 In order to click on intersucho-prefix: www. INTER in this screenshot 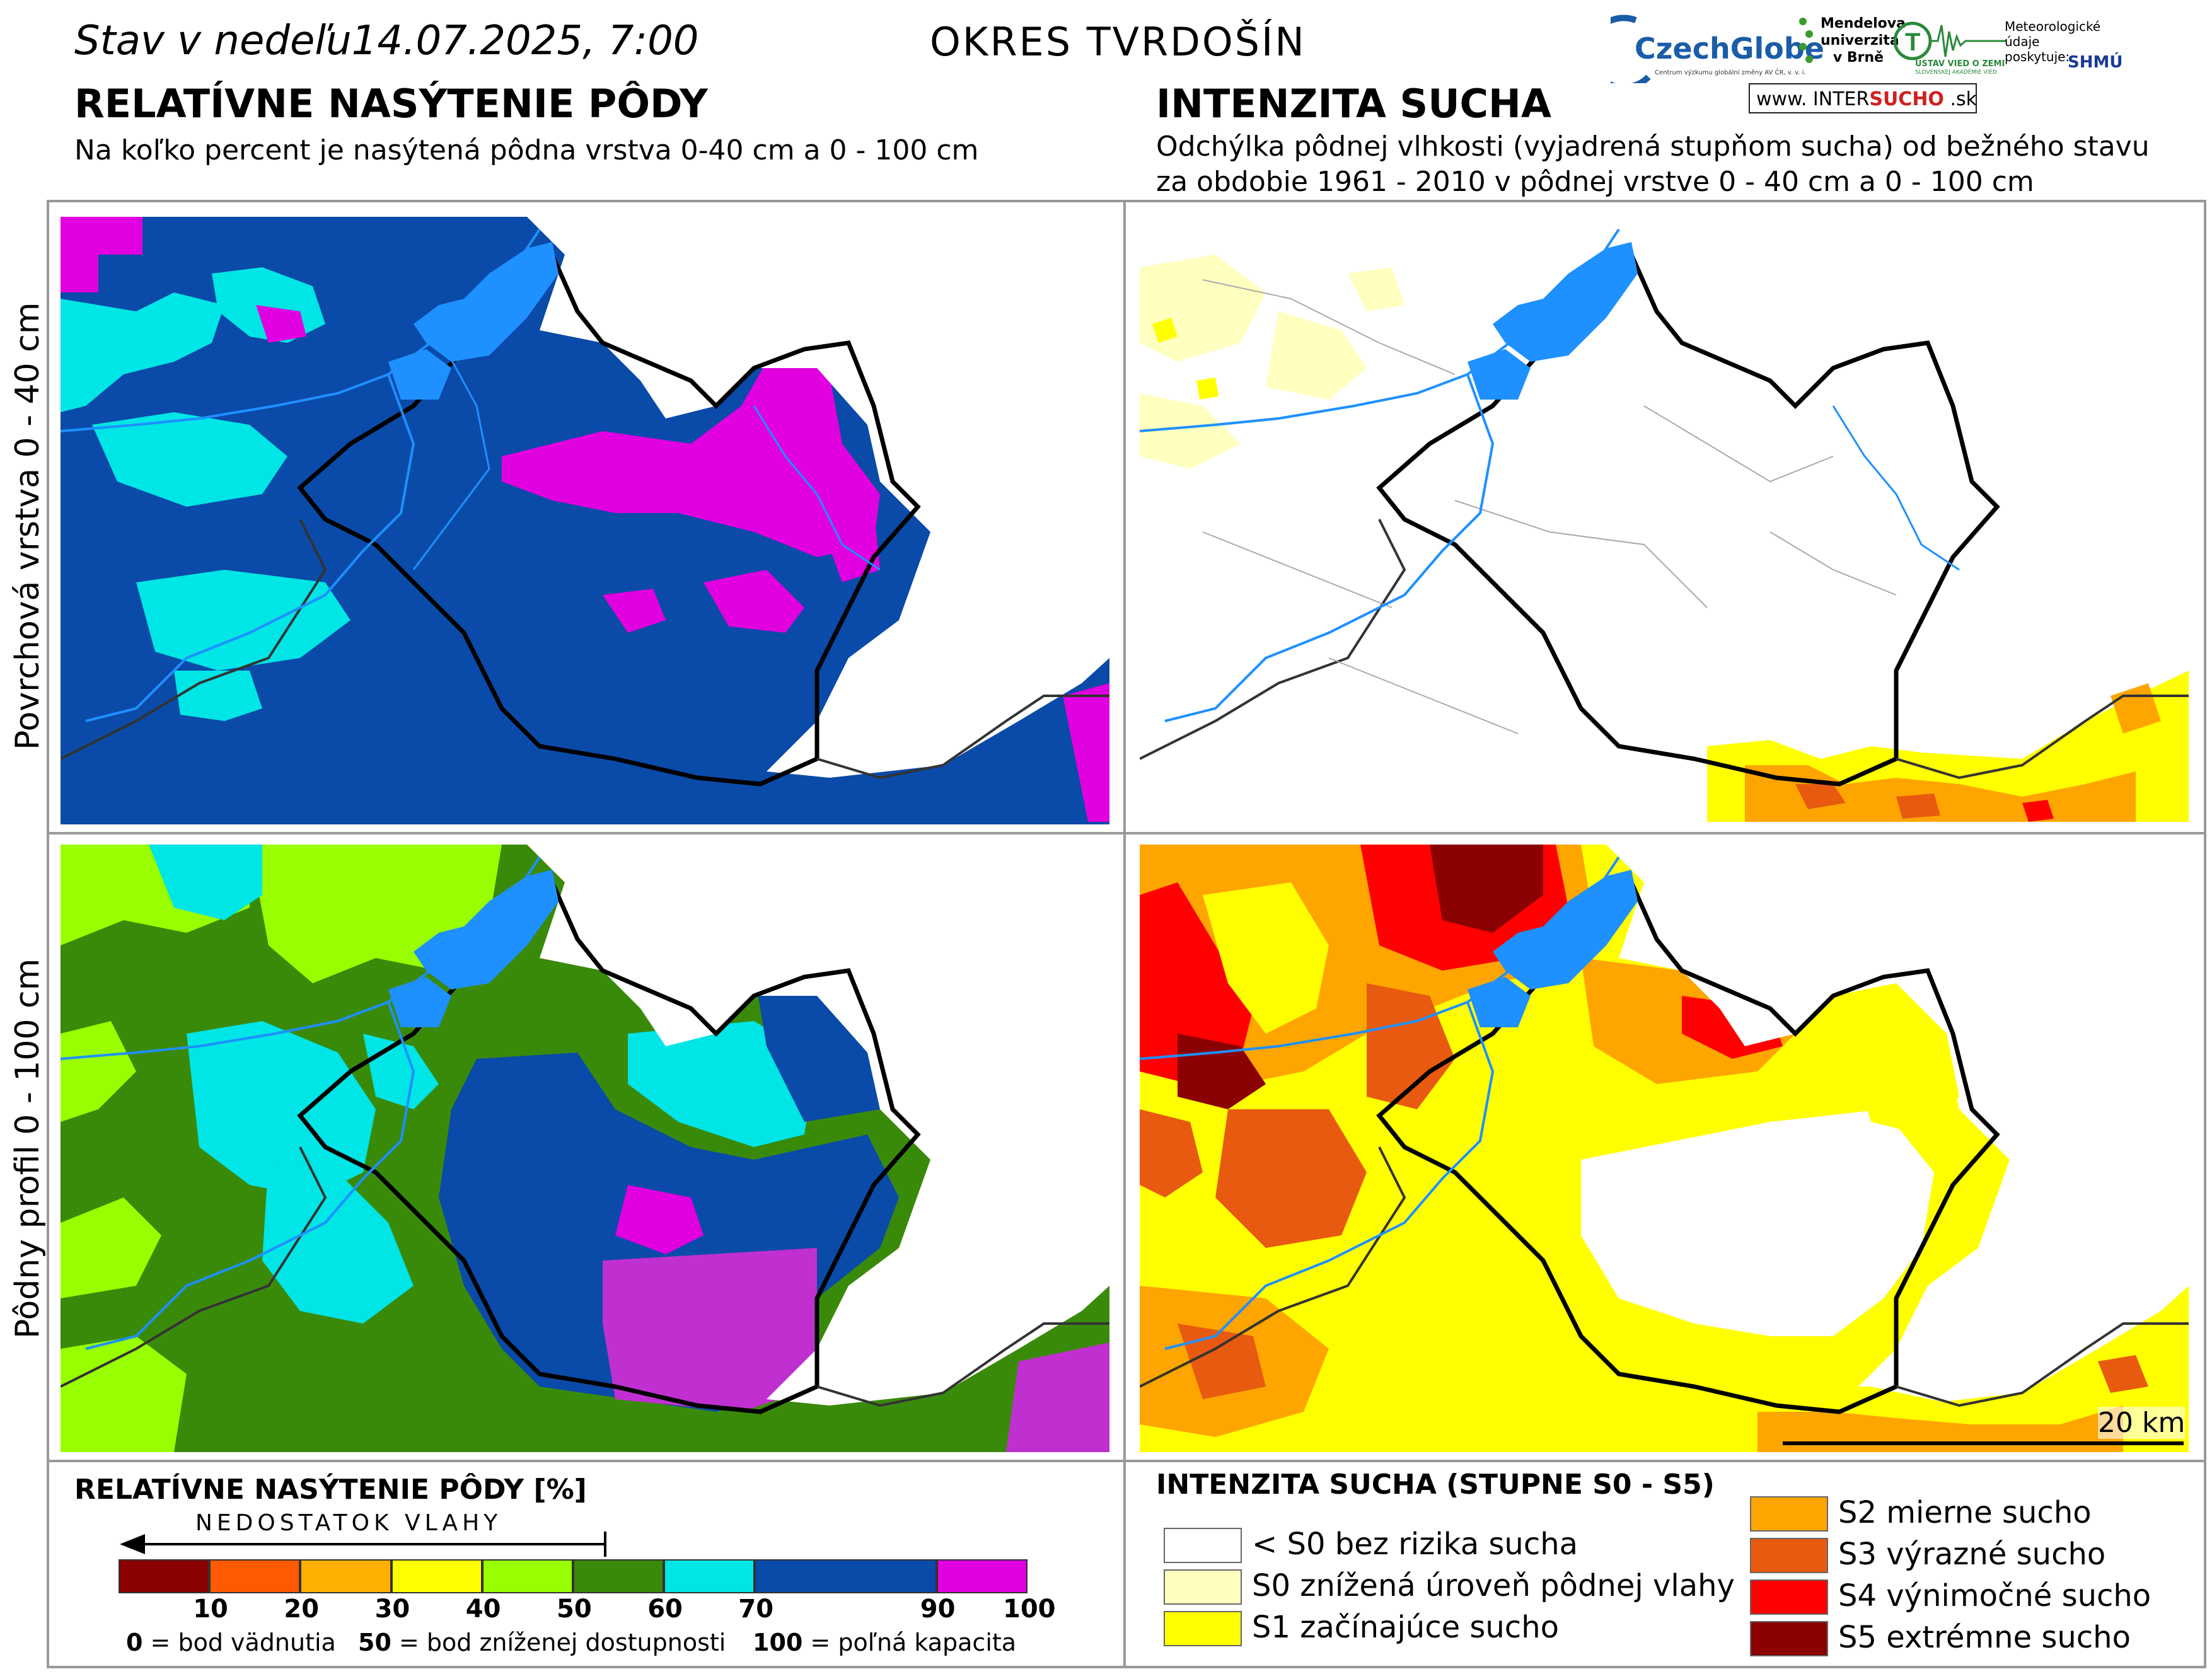, I will do `click(1813, 99)`.